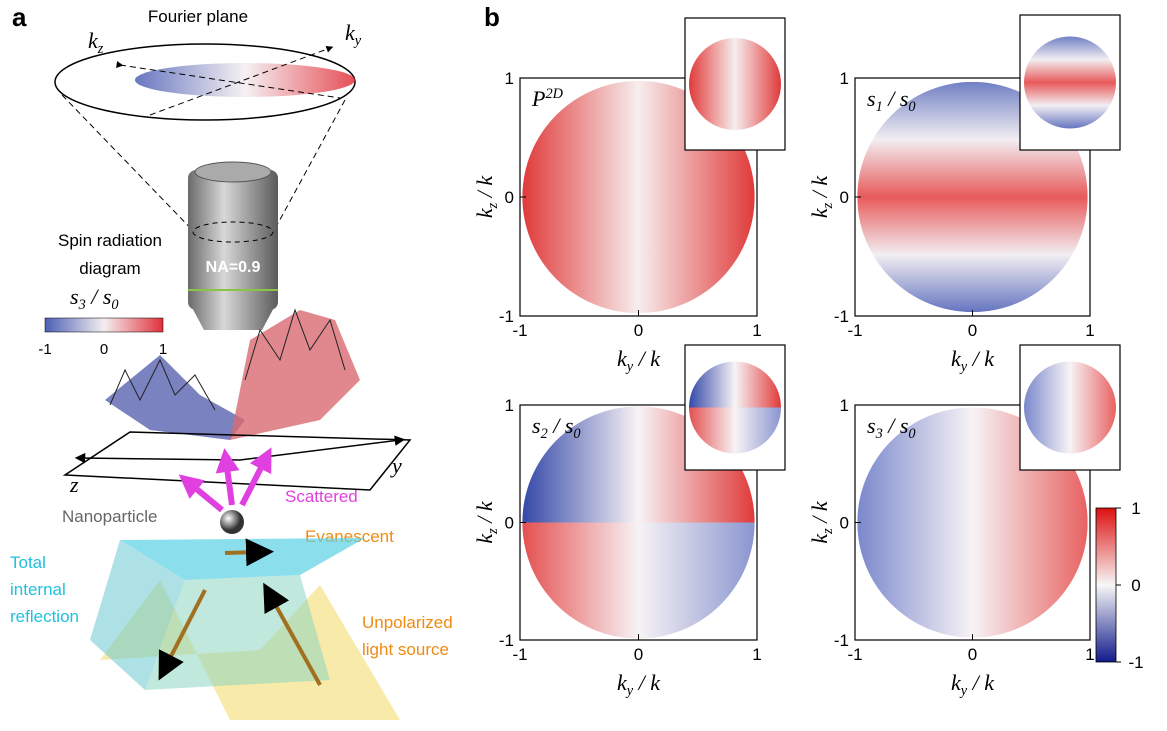  Describe the element at coordinates (94, 298) in the screenshot. I see `colorbar-label: s3 / s0` at that location.